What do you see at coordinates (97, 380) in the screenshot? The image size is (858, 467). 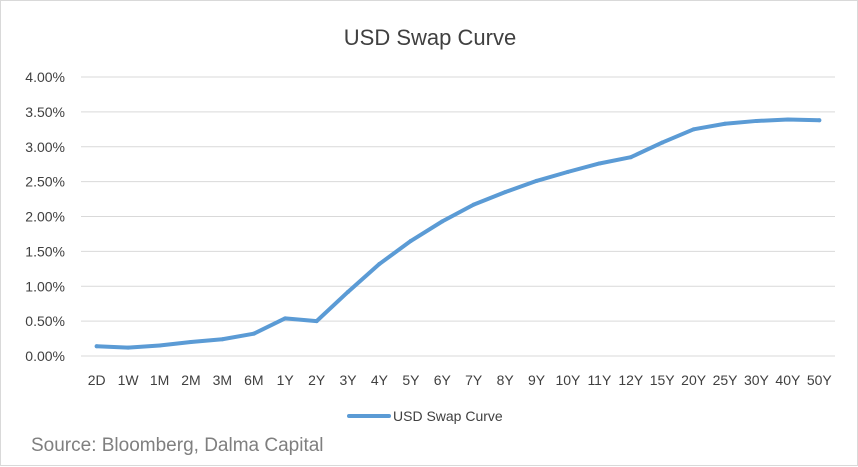 I see `x-tick-label: 2D` at bounding box center [97, 380].